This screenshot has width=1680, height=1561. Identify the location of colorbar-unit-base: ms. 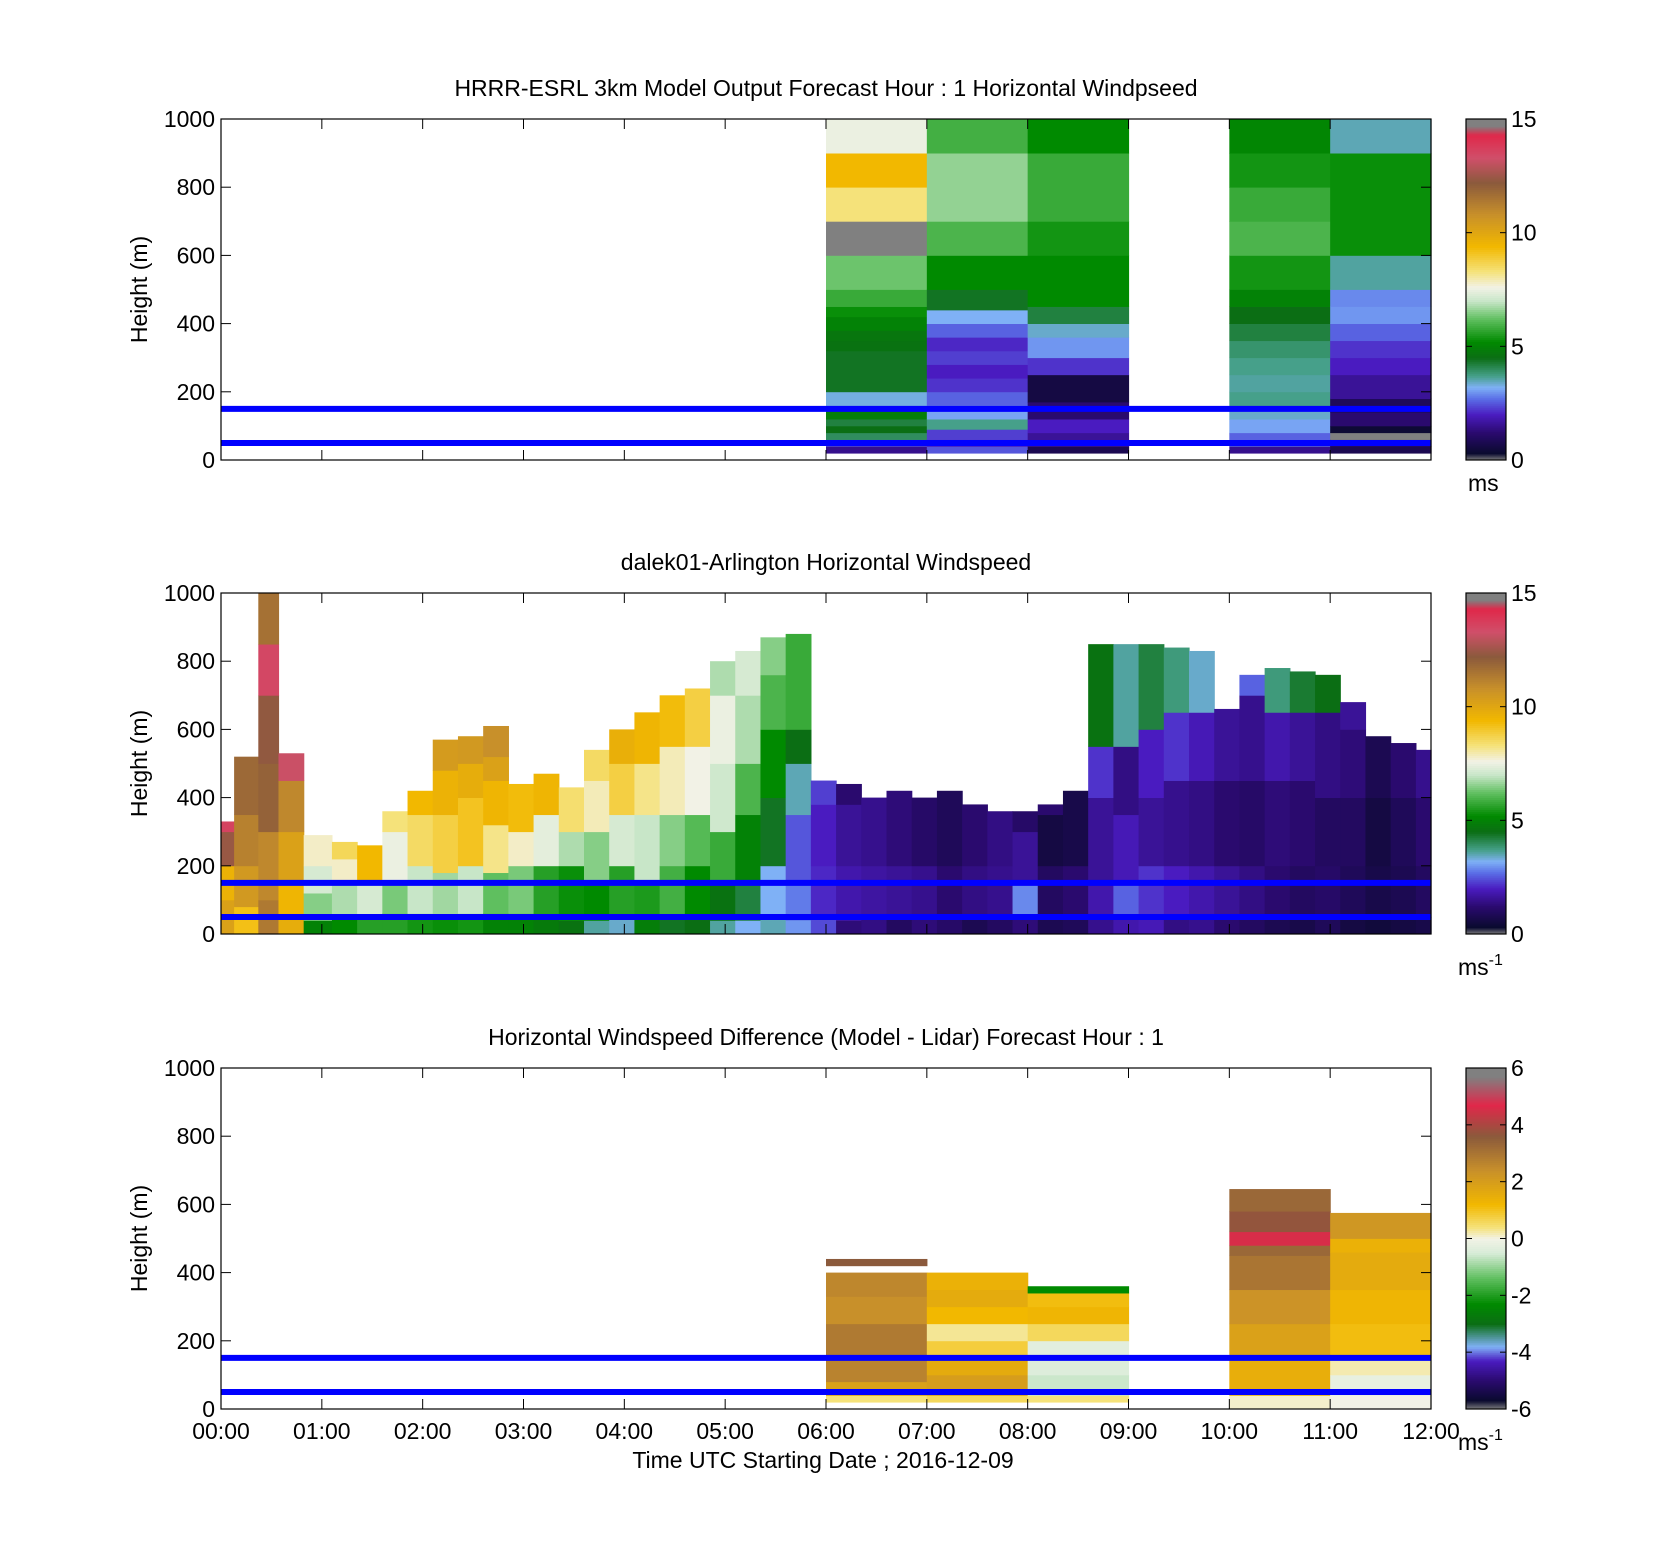
(1473, 1442).